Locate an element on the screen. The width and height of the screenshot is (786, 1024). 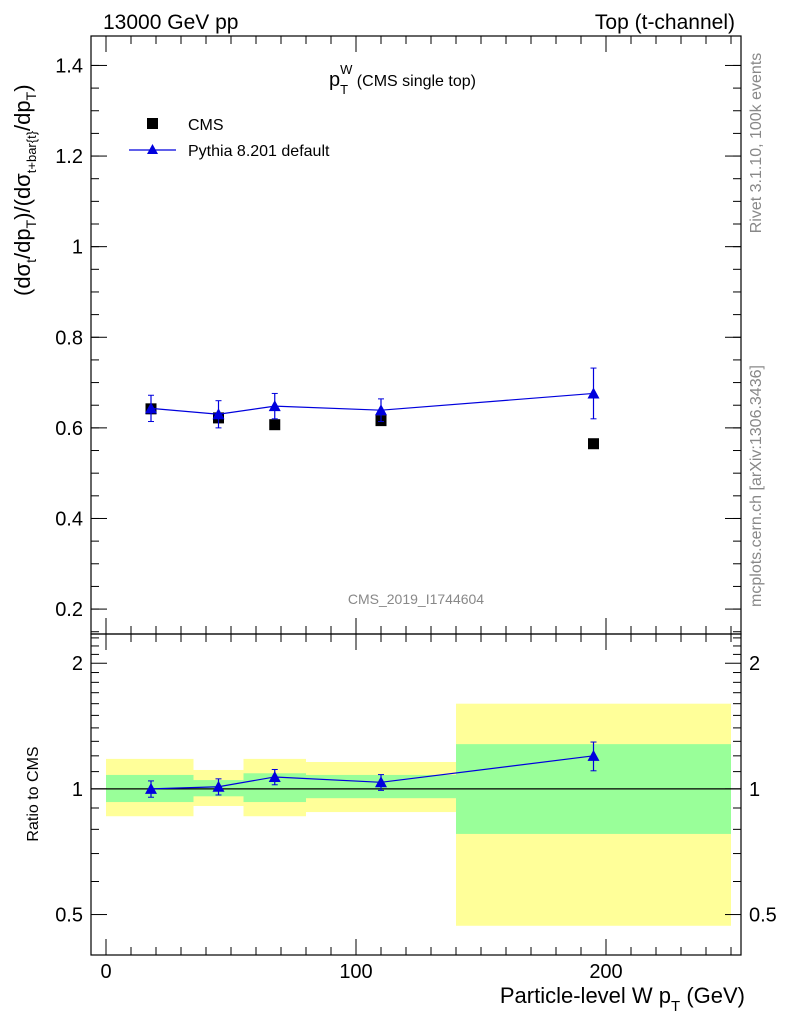
header-left: 13000 GeV pp is located at coordinates (170, 22).